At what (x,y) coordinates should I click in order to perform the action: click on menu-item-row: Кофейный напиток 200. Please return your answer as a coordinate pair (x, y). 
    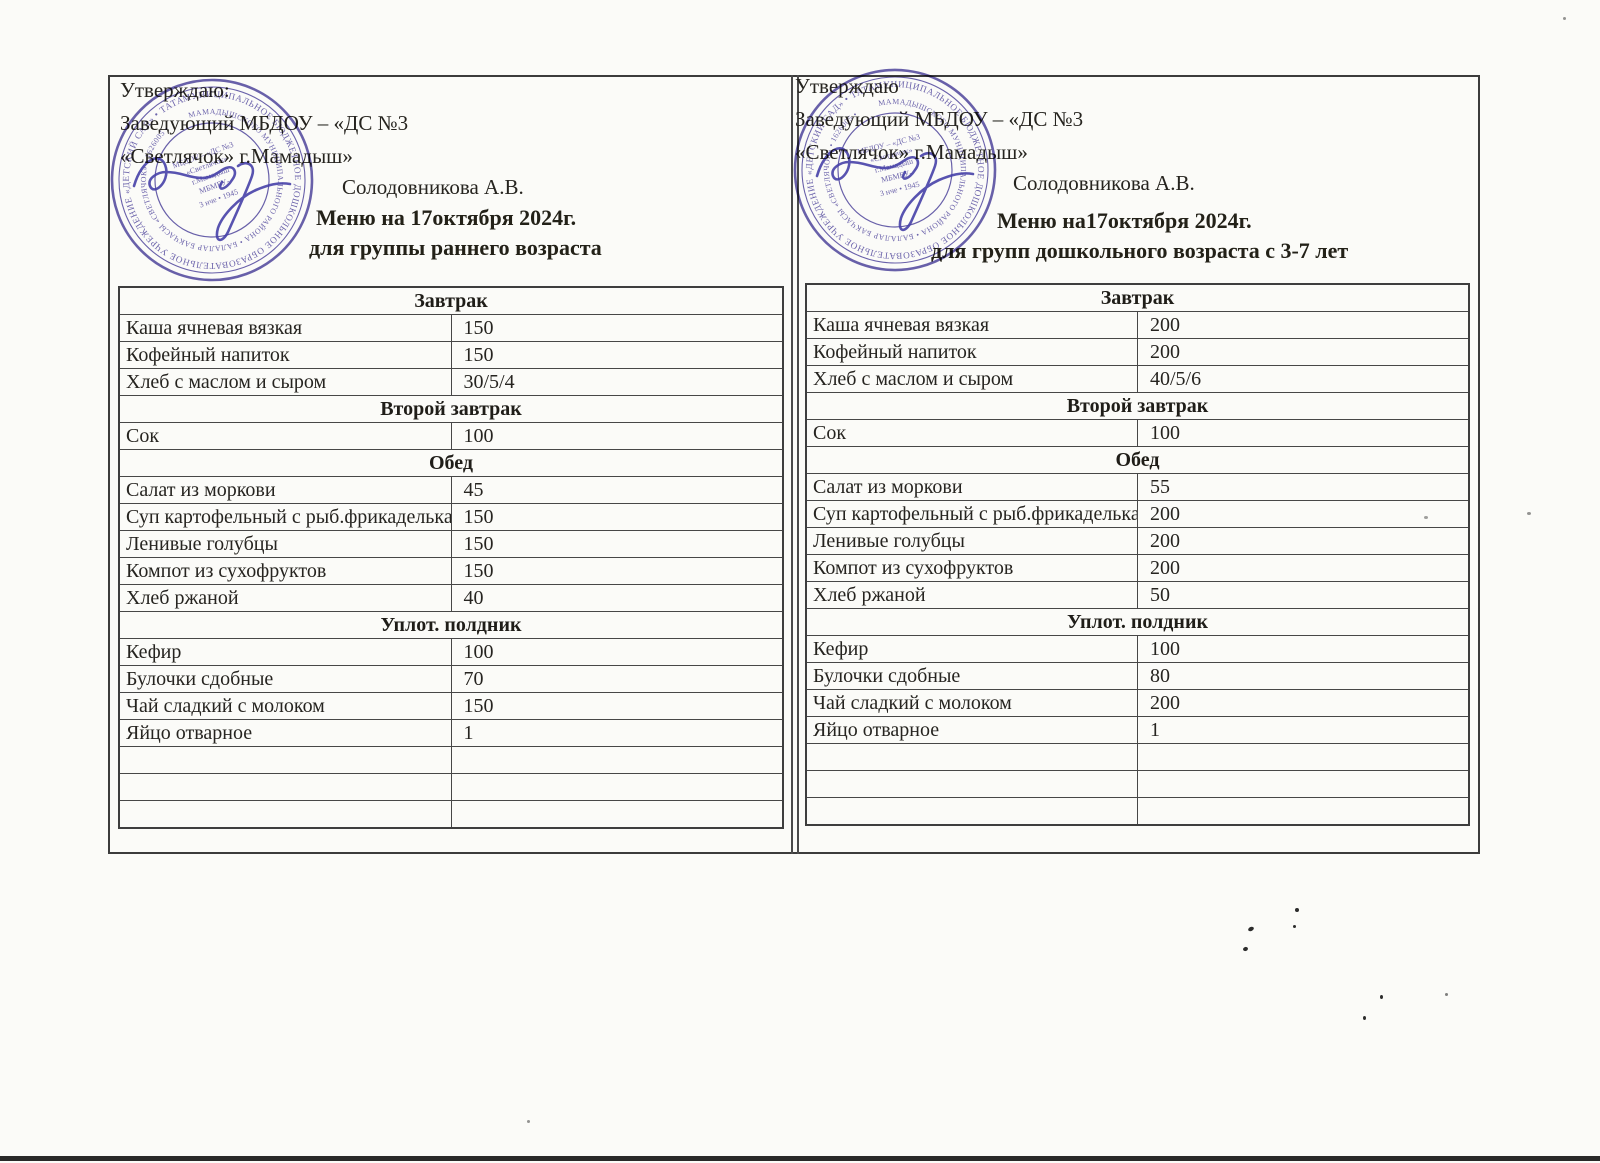
    Looking at the image, I should click on (1137, 352).